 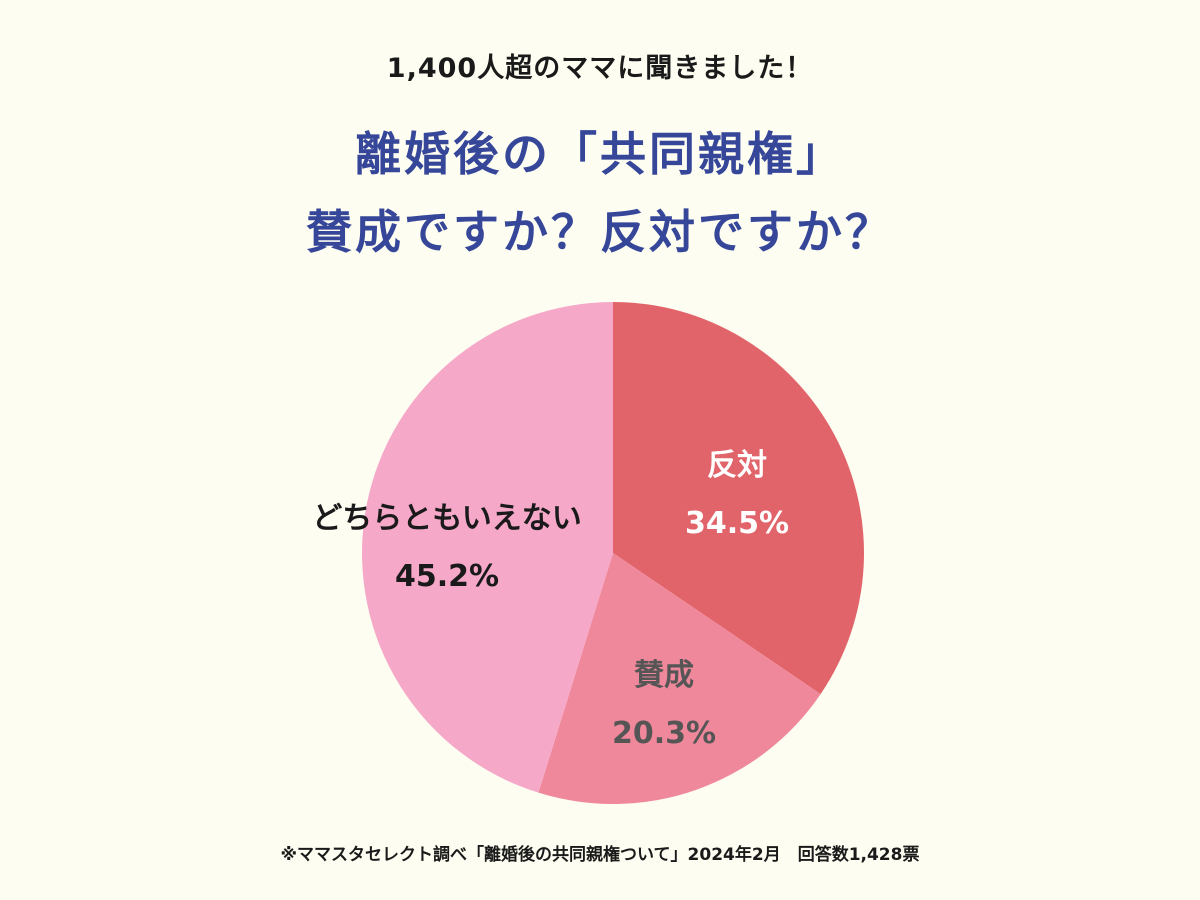 What do you see at coordinates (600, 232) in the screenshot?
I see `chart-title-line-2: 賛成ですか？反対ですか？` at bounding box center [600, 232].